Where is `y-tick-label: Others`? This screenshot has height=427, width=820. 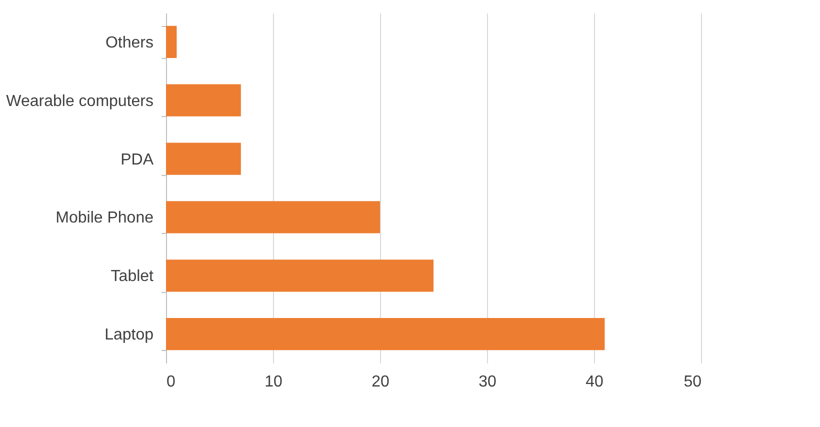
y-tick-label: Others is located at coordinates (129, 43).